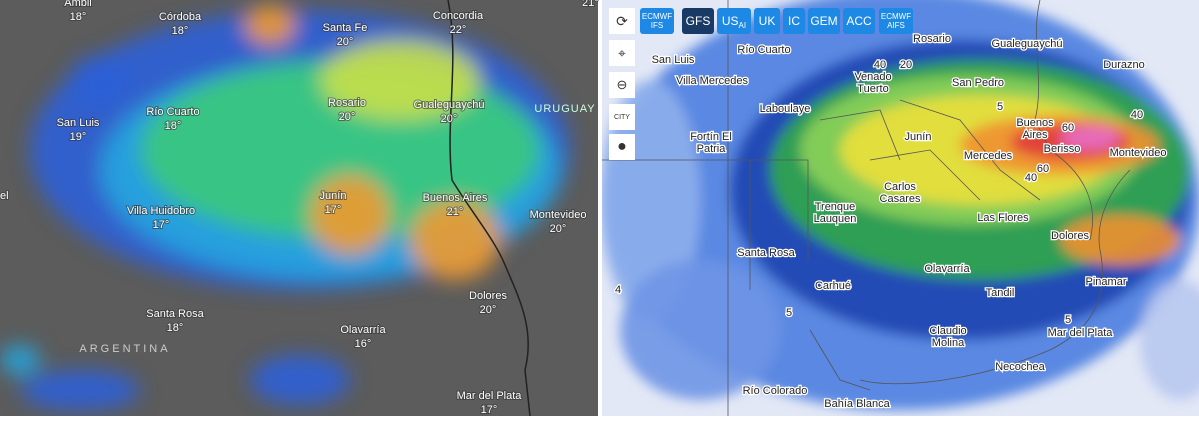 The width and height of the screenshot is (1199, 421). What do you see at coordinates (455, 212) in the screenshot?
I see `city-temp: 21°` at bounding box center [455, 212].